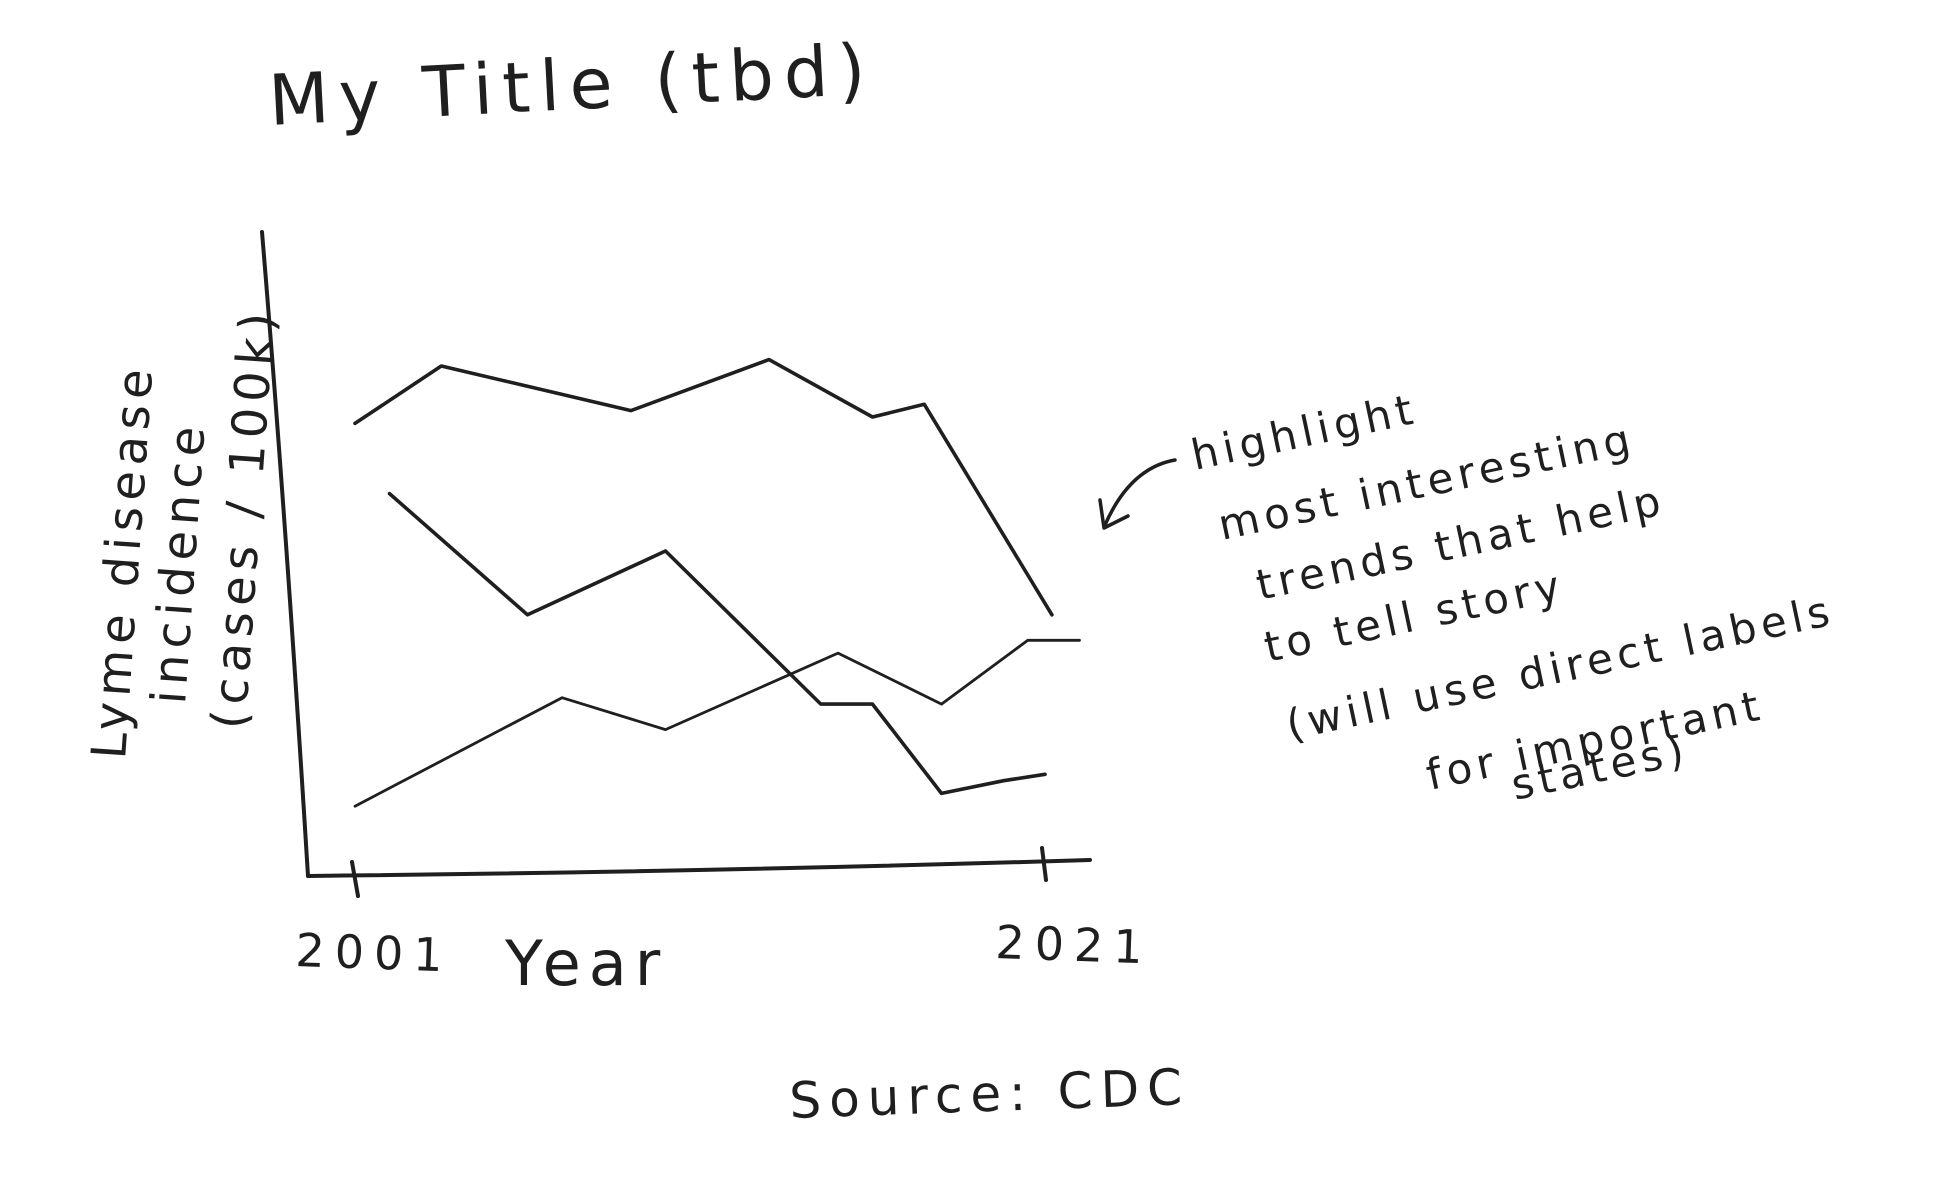 This screenshot has width=1948, height=1184. What do you see at coordinates (1114, 514) in the screenshot?
I see `annotation-arrow-head` at bounding box center [1114, 514].